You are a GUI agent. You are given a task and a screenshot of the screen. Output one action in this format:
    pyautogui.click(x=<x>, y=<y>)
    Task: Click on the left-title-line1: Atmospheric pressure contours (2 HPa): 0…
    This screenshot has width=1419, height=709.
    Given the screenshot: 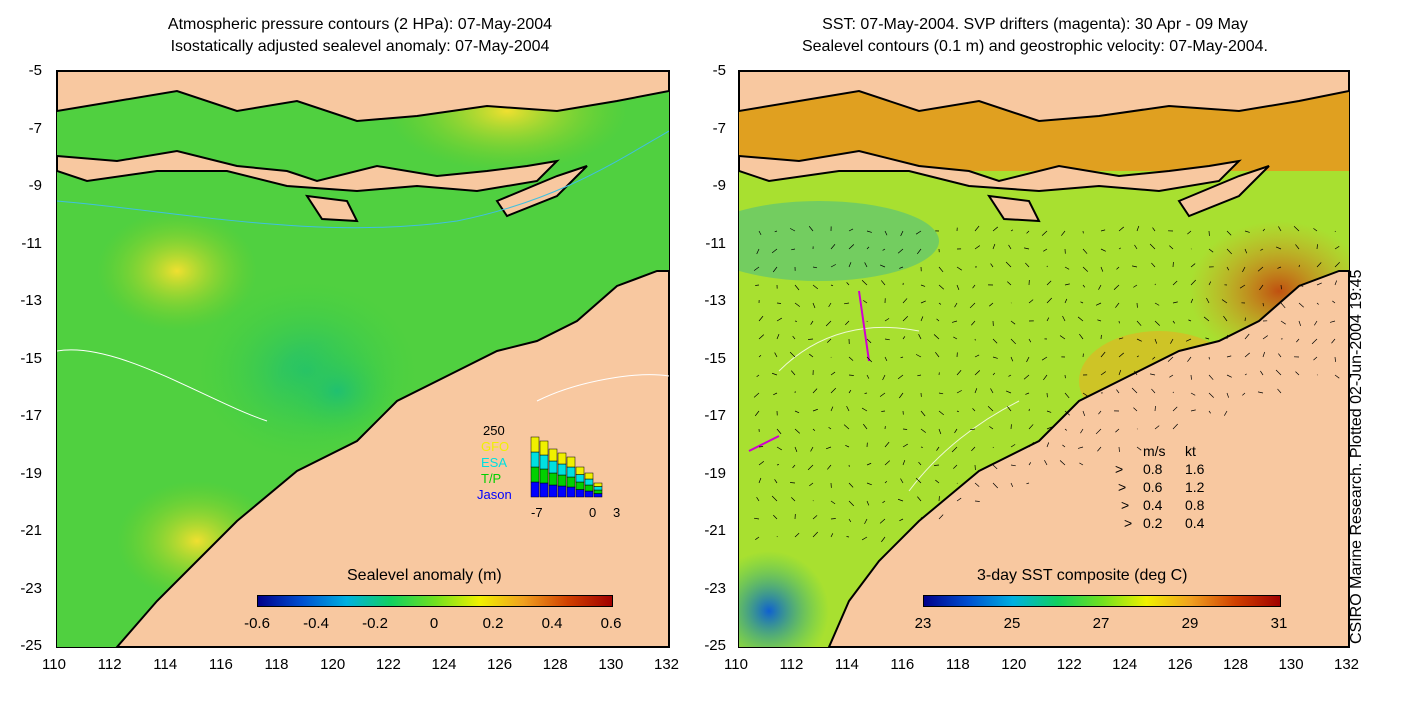 What is the action you would take?
    pyautogui.click(x=360, y=24)
    